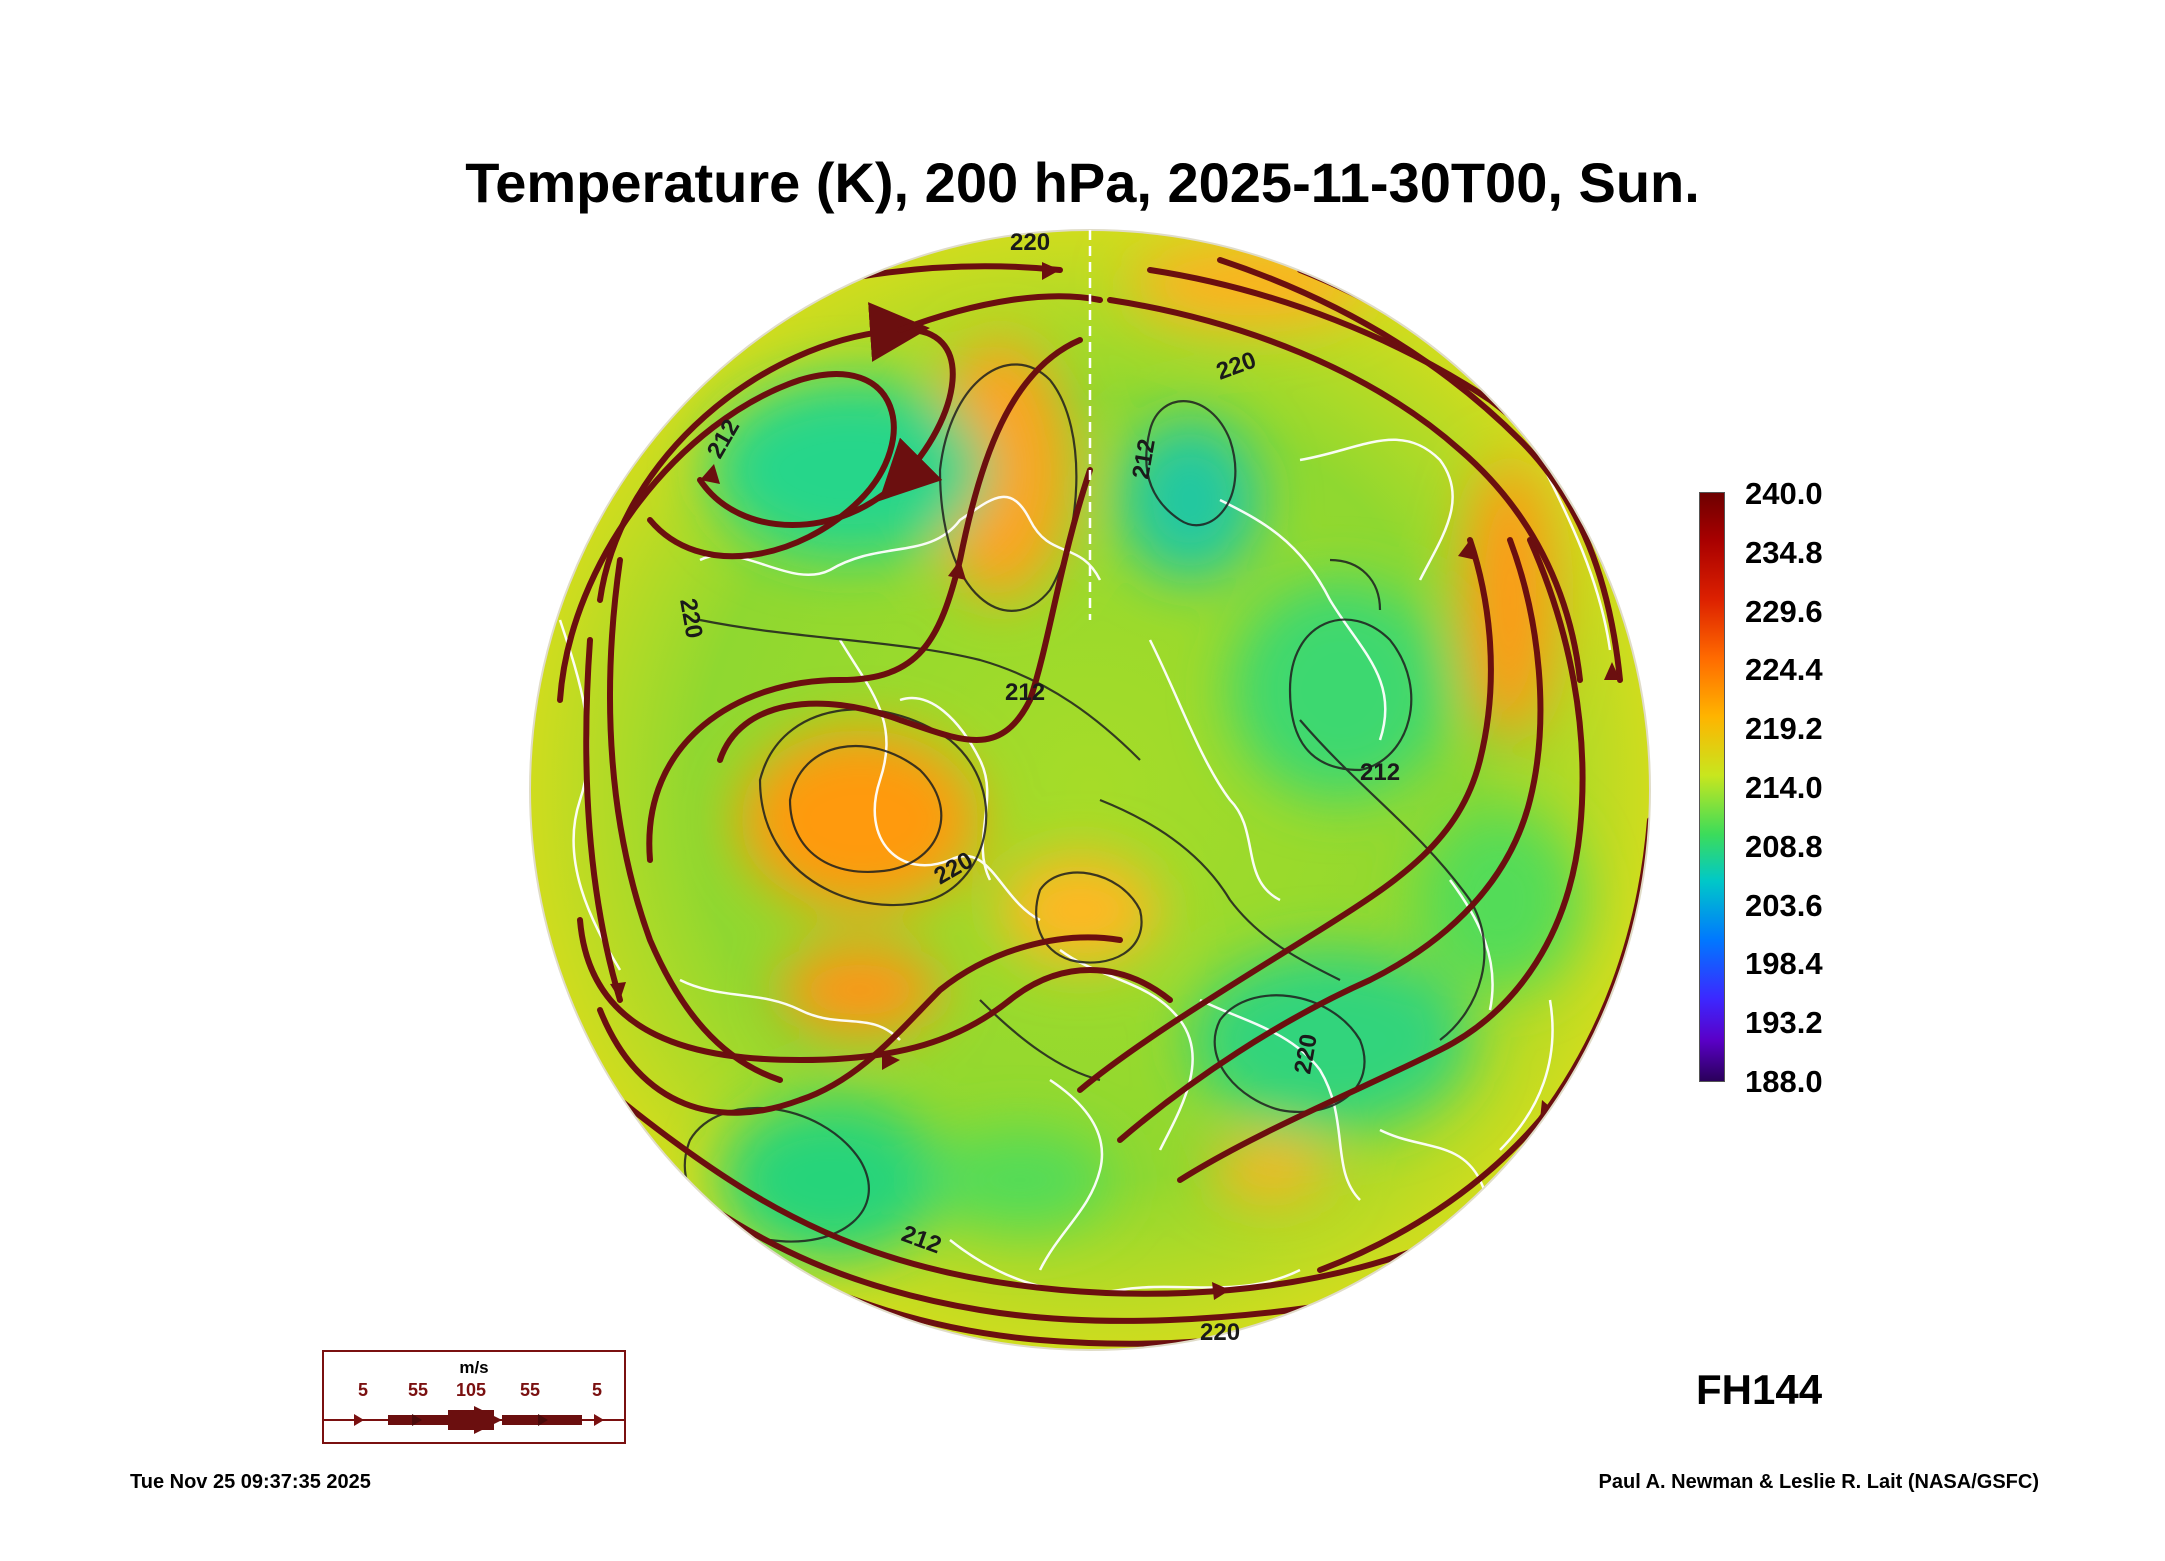 The image size is (2165, 1561). What do you see at coordinates (1784, 1081) in the screenshot?
I see `colorbar-tick-label: 188.0` at bounding box center [1784, 1081].